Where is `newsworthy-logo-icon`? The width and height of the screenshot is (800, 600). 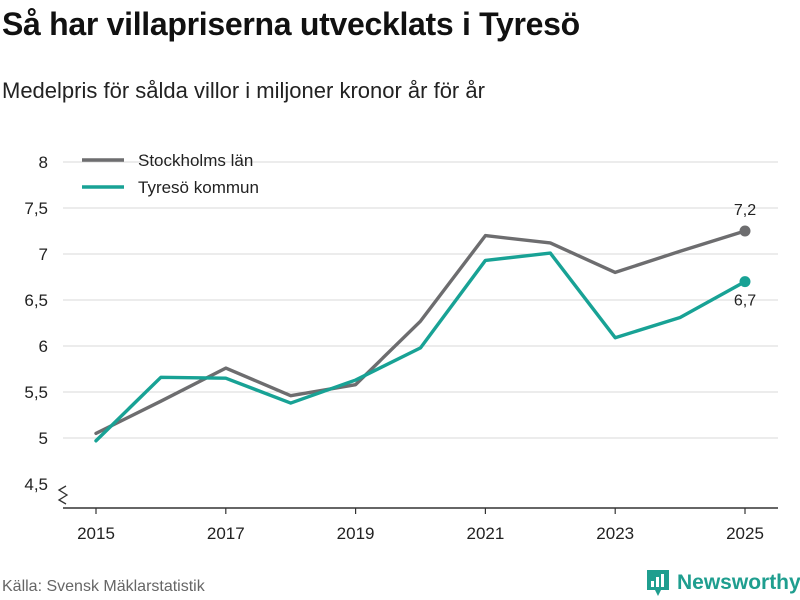 newsworthy-logo-icon is located at coordinates (658, 583).